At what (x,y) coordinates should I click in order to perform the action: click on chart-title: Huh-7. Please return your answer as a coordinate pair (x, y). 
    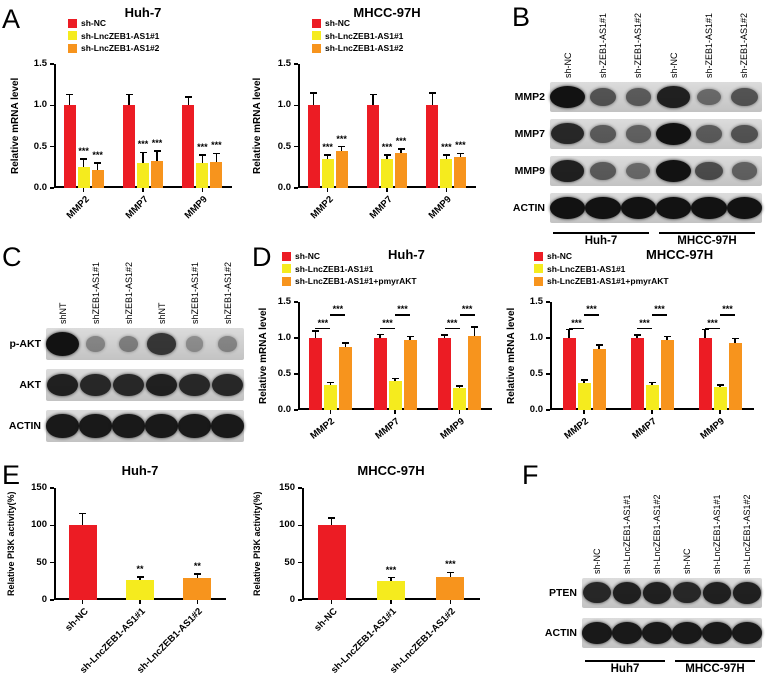
    Looking at the image, I should click on (143, 12).